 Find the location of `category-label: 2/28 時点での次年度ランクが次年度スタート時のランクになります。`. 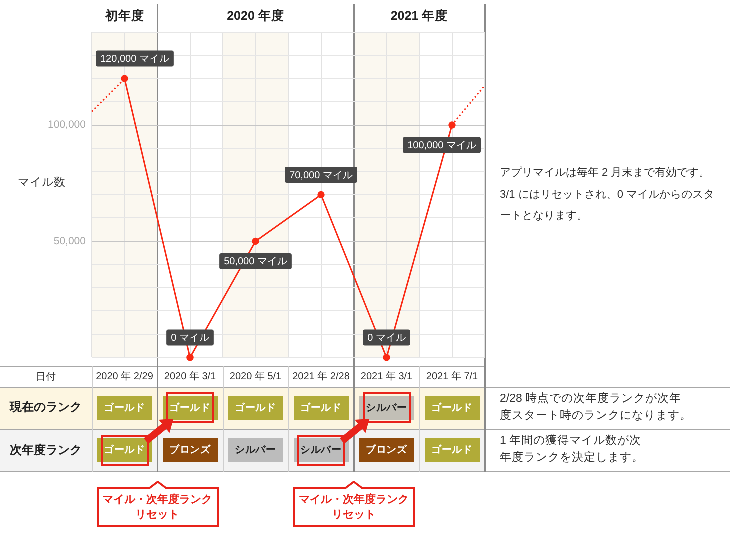

category-label: 2/28 時点での次年度ランクが次年度スタート時のランクになります。 is located at coordinates (596, 407).